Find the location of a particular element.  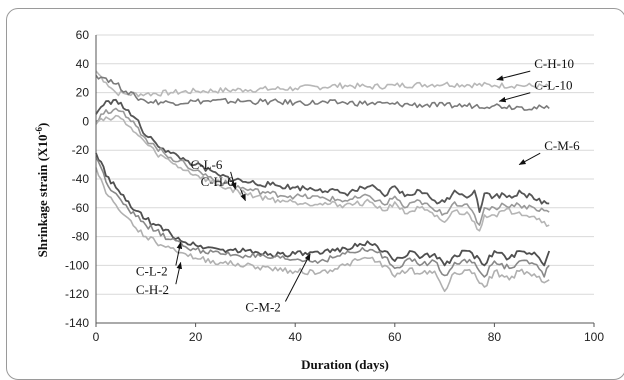

x-tick-labels: 0 20 40 60 80 100 is located at coordinates (349, 337).